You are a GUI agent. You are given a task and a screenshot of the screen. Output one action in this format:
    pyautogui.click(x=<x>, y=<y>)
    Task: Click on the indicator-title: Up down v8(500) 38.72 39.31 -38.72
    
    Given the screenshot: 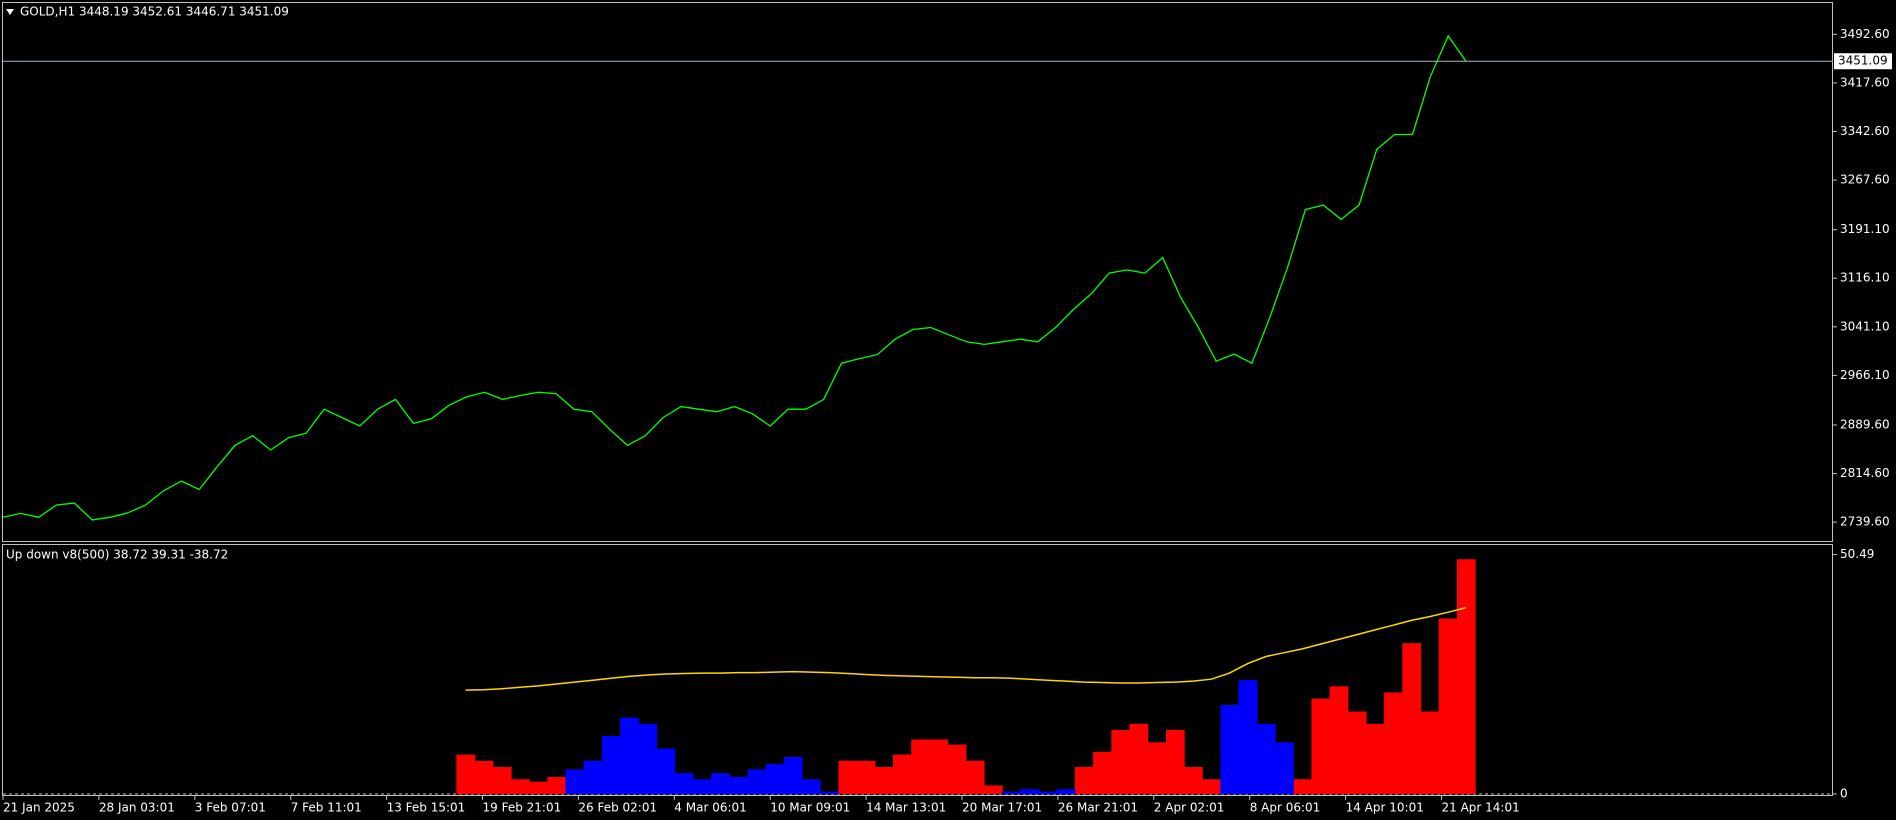 What is the action you would take?
    pyautogui.click(x=117, y=555)
    